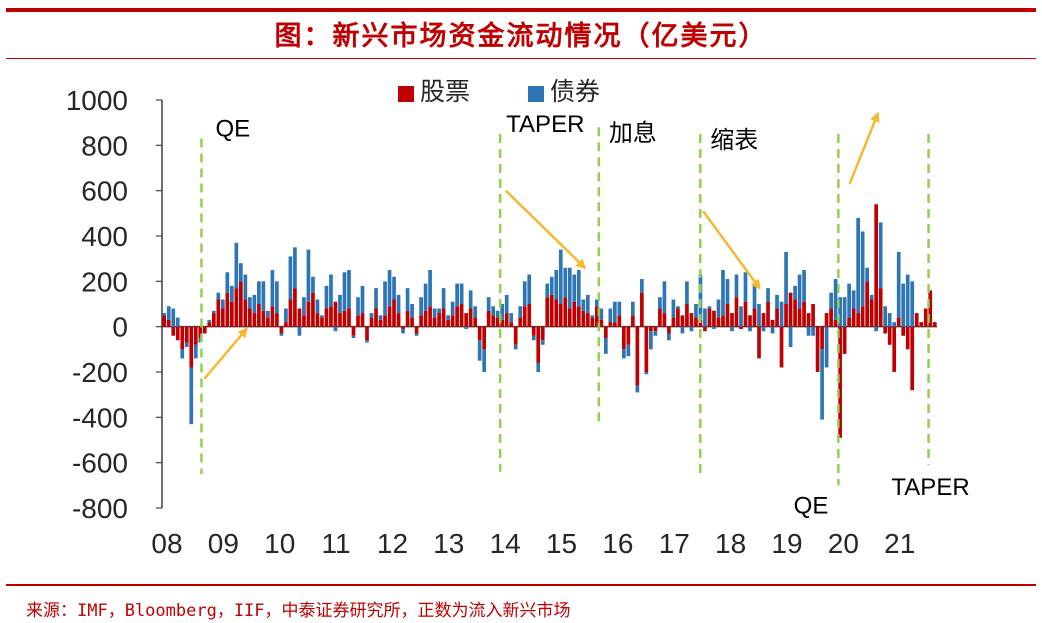  I want to click on y-tick-label: 1000, so click(97, 100).